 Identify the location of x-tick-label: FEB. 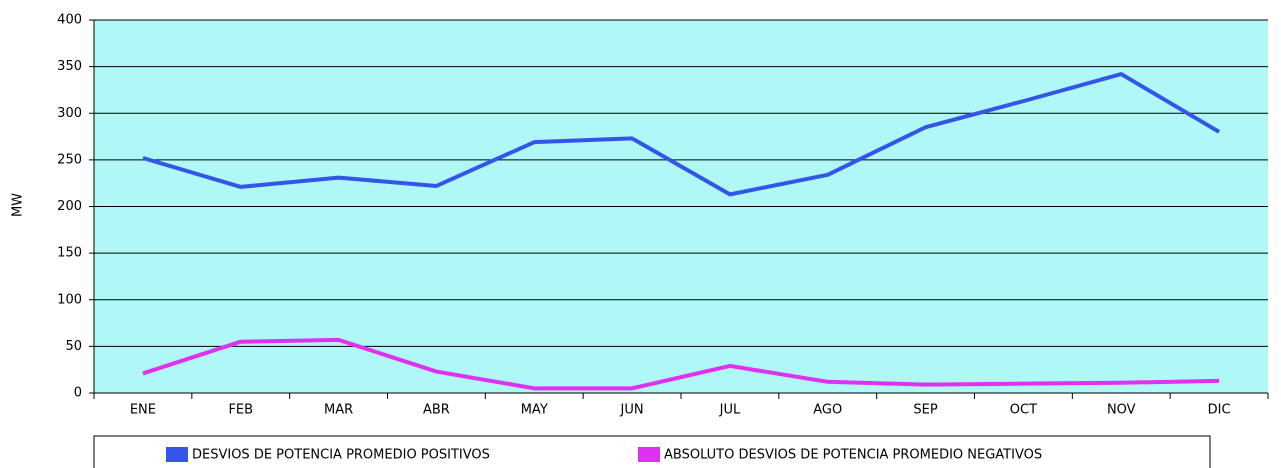
(240, 410).